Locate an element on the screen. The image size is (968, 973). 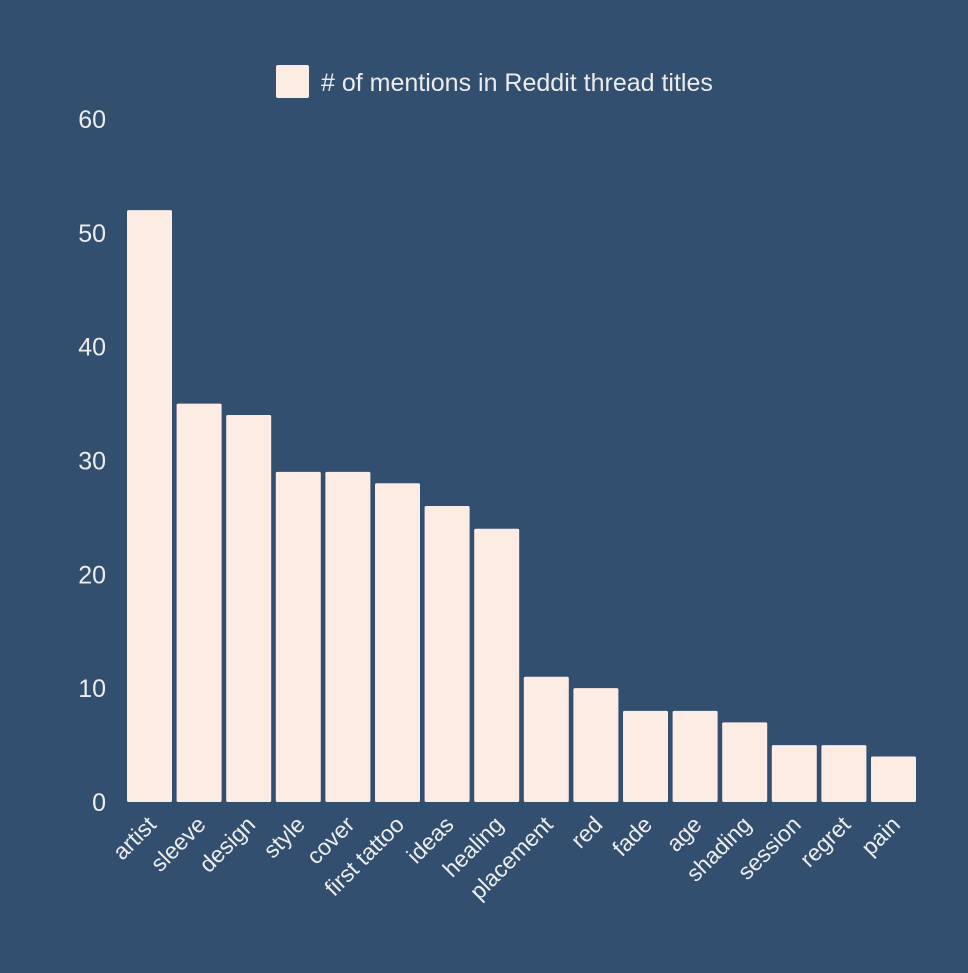
y-tick-label: 40 is located at coordinates (92, 348).